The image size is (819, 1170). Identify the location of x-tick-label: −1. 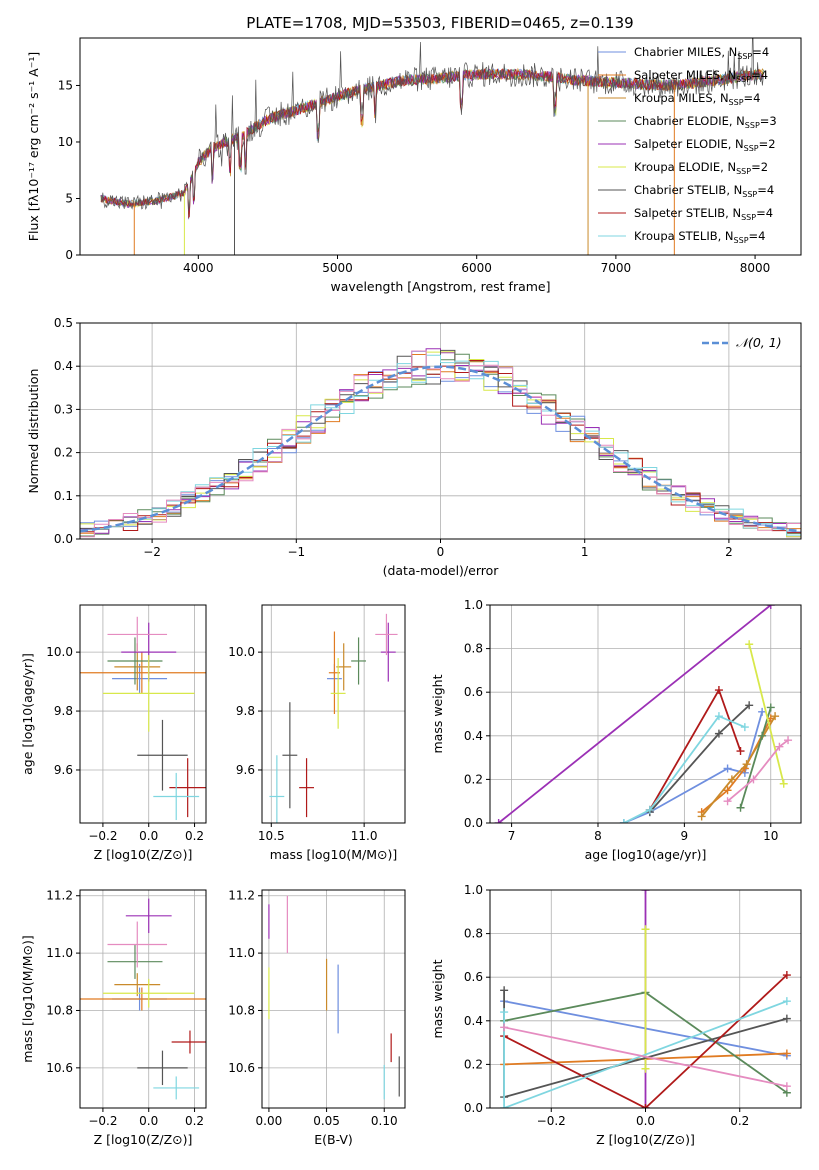
(296, 552).